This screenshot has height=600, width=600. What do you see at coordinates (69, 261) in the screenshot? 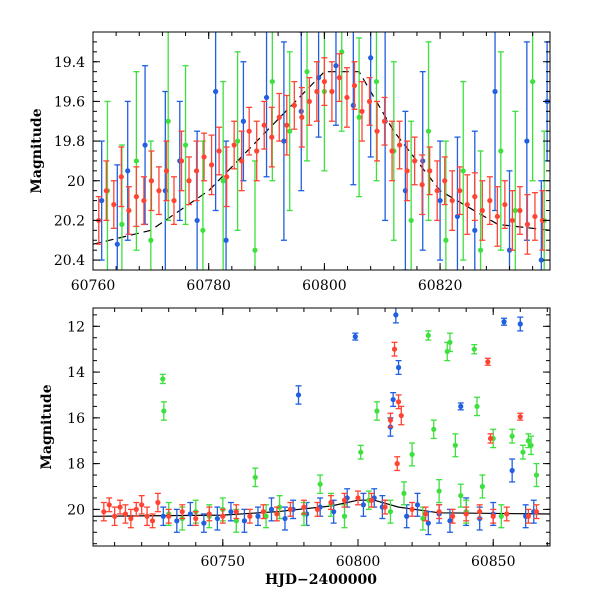
I see `top-y-tick-label: 20.4` at bounding box center [69, 261].